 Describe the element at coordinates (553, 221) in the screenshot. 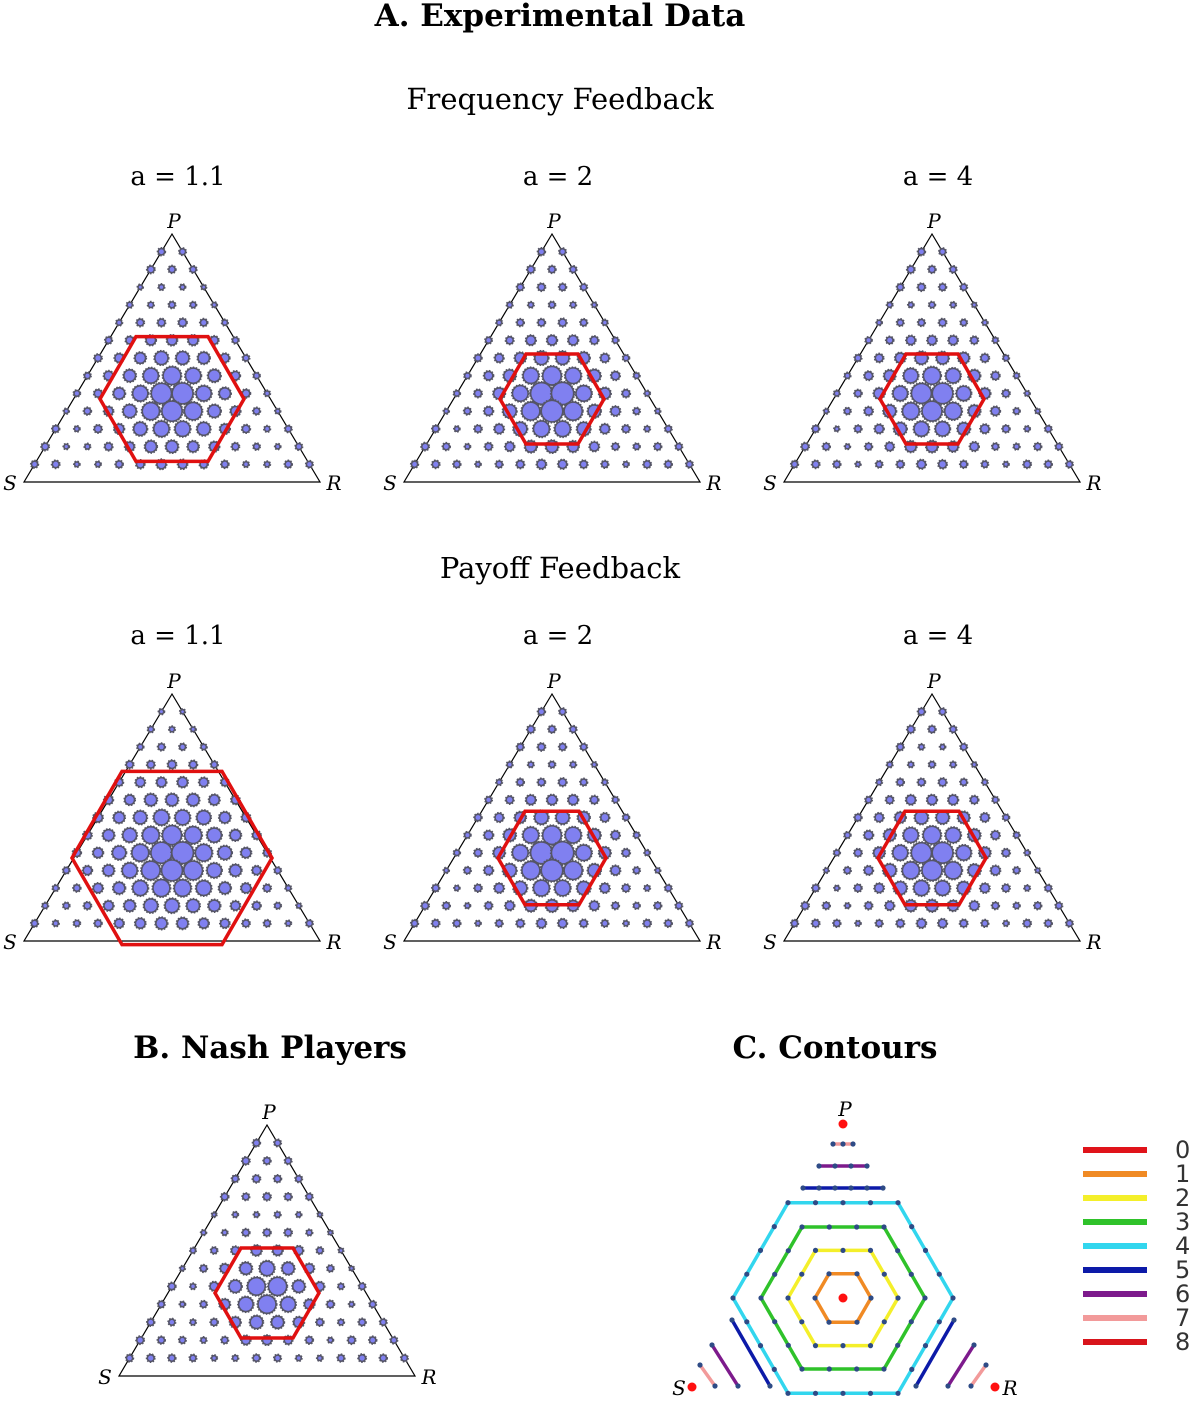

I see `frequency-simplex-1-vertex-p: P` at that location.